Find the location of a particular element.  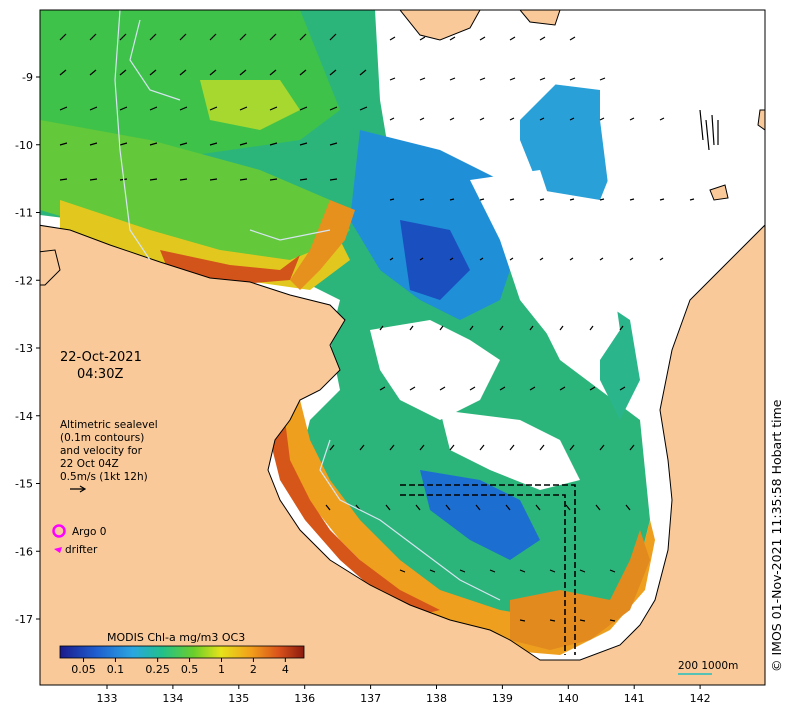

lat-tick-label: -9 is located at coordinates (27, 77).